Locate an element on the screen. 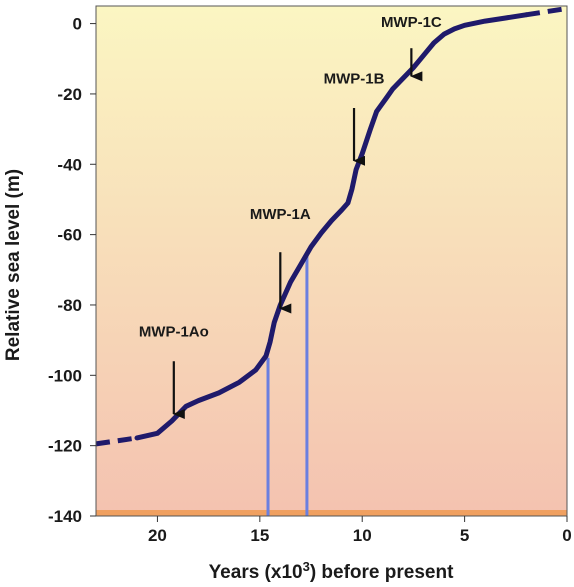 The width and height of the screenshot is (574, 587). vertical-markers is located at coordinates (287, 385).